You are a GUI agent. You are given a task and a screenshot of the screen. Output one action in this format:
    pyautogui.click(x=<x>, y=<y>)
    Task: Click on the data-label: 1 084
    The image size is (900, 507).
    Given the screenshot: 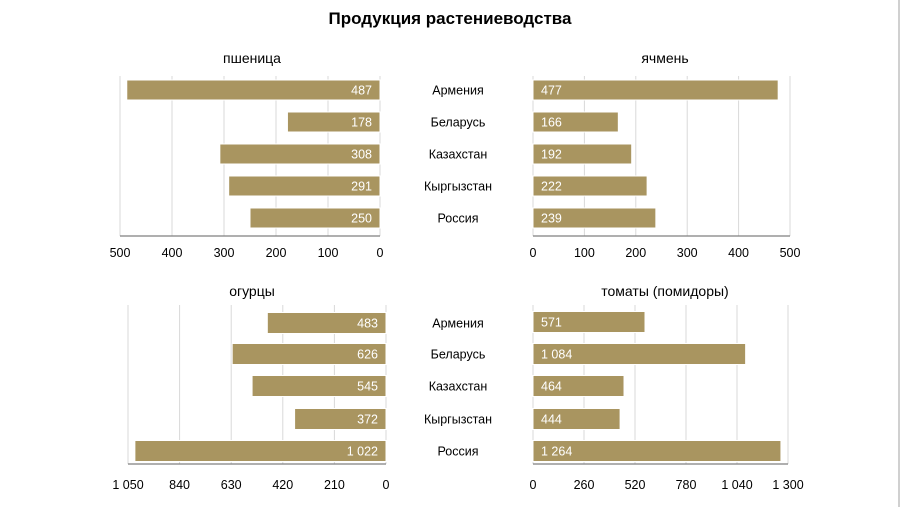 What is the action you would take?
    pyautogui.click(x=556, y=355)
    